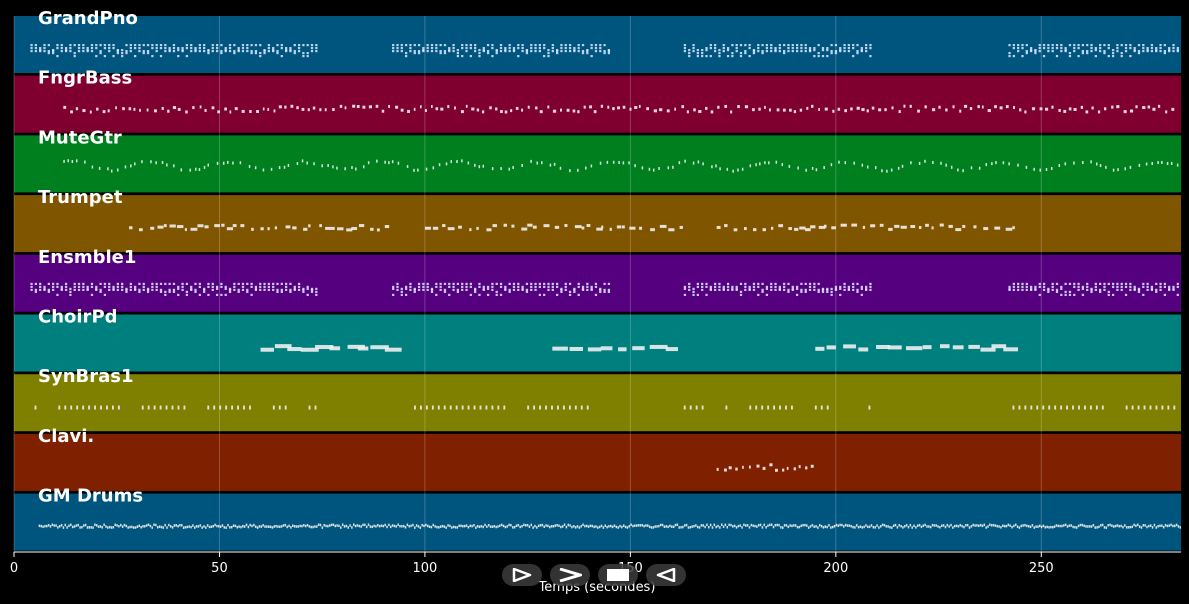 The image size is (1189, 604). I want to click on play-button, so click(522, 575).